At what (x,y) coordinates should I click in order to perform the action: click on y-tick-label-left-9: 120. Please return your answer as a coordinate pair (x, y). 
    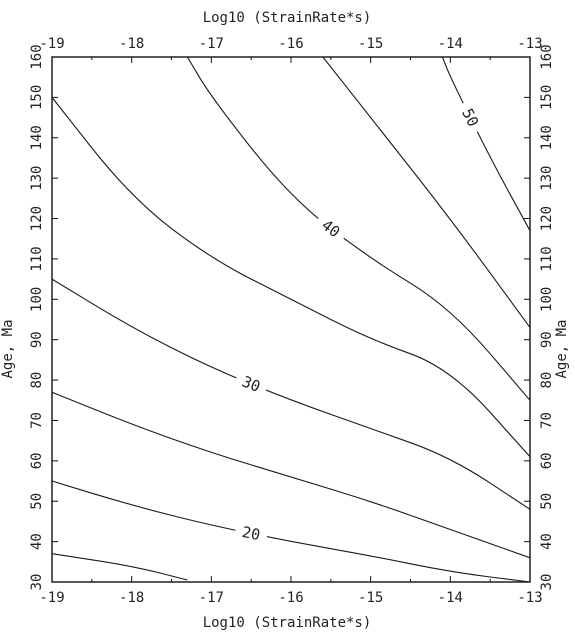
    Looking at the image, I should click on (37, 218).